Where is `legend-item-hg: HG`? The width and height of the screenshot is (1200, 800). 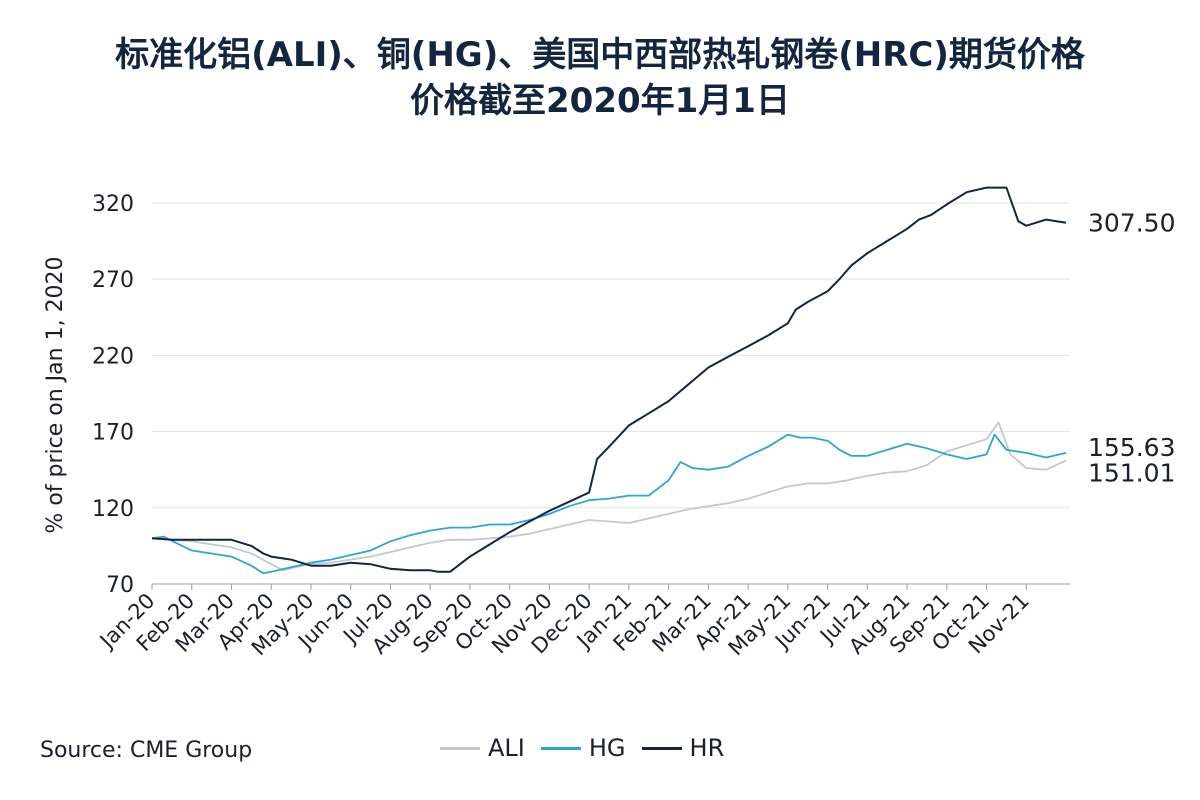
legend-item-hg: HG is located at coordinates (583, 748).